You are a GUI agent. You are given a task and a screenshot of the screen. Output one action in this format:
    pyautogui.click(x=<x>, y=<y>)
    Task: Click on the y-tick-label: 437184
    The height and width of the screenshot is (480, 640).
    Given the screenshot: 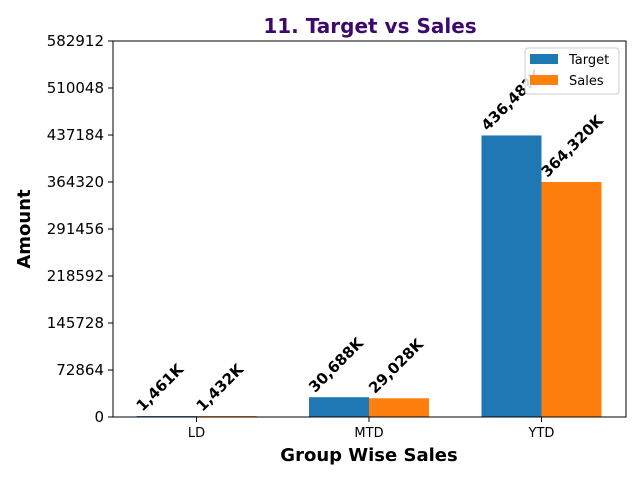 What is the action you would take?
    pyautogui.click(x=75, y=135)
    